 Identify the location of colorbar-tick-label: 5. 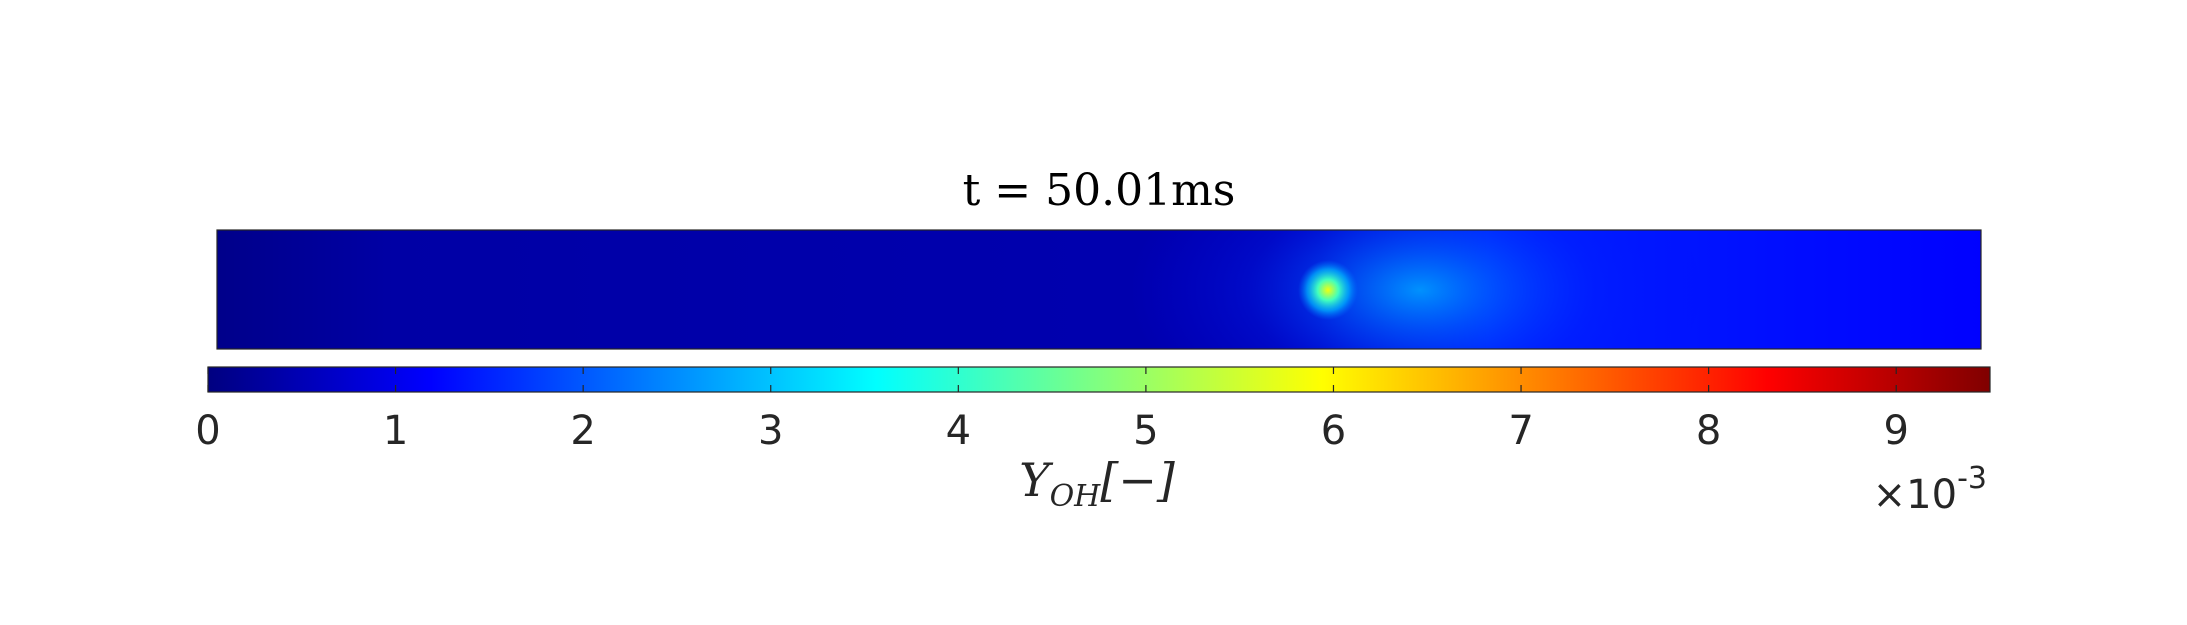
(1145, 431).